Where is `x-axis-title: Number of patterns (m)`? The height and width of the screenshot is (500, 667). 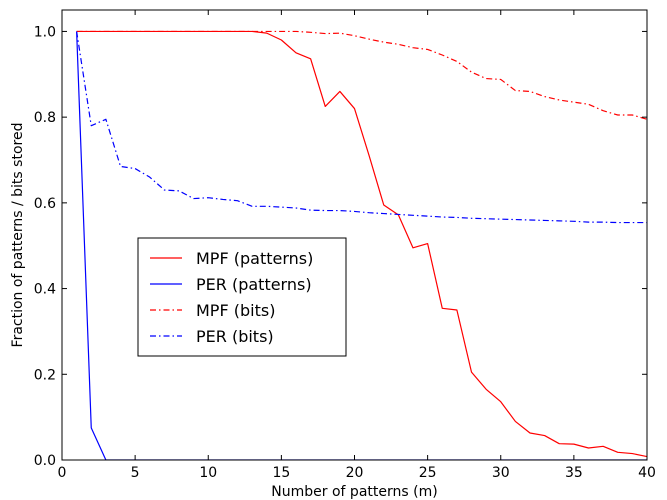 x-axis-title: Number of patterns (m) is located at coordinates (354, 492).